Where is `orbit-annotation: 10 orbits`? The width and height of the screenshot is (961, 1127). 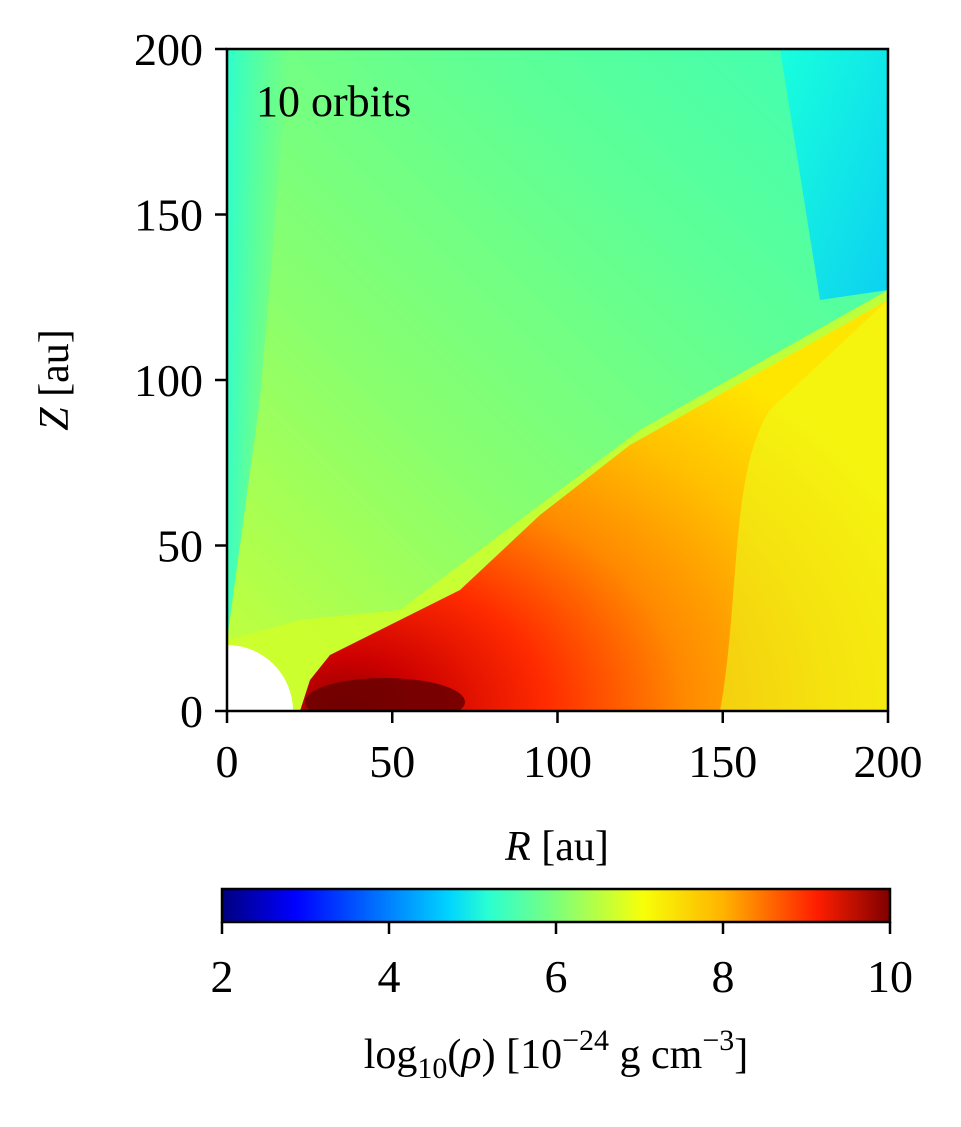
orbit-annotation: 10 orbits is located at coordinates (333, 101).